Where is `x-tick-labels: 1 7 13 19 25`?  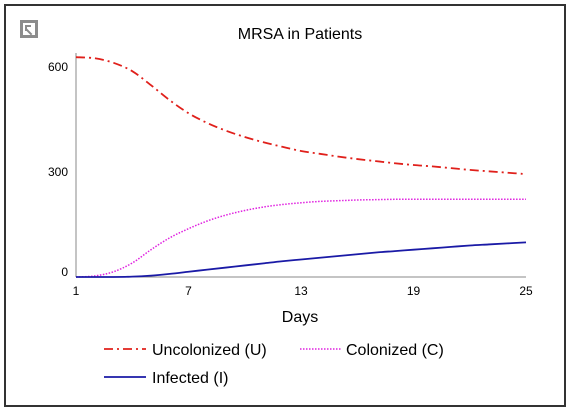 x-tick-labels: 1 7 13 19 25 is located at coordinates (303, 291).